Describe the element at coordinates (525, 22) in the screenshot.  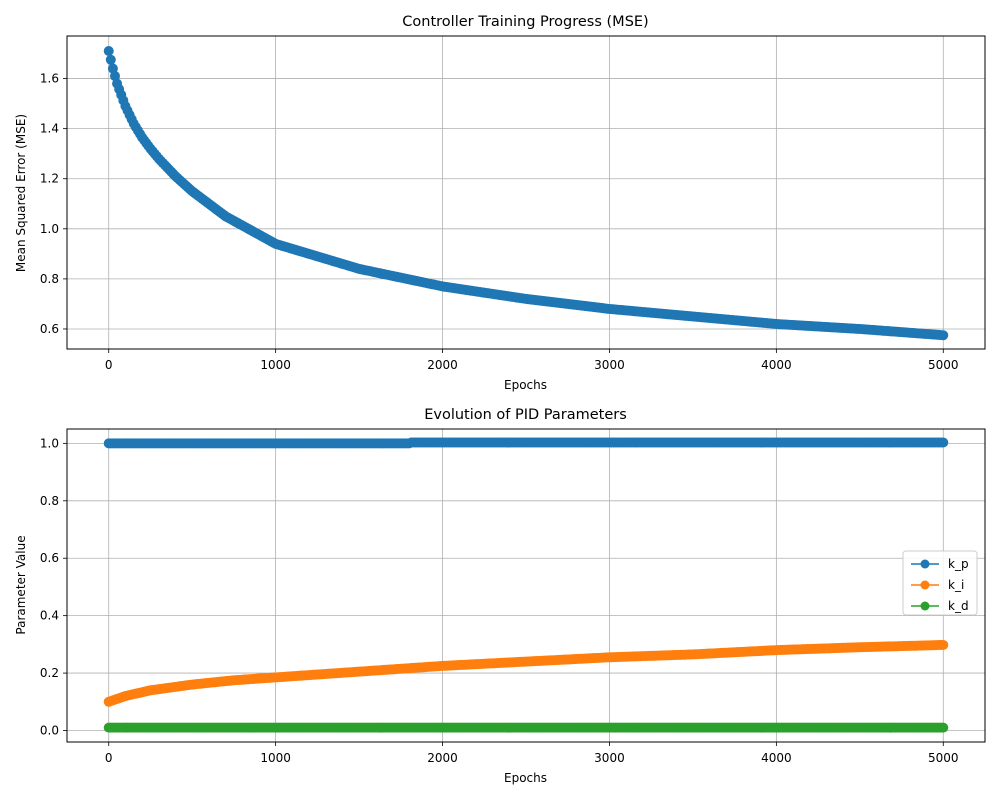
I see `mse-chart-title: Controller Training Progress (MSE)` at that location.